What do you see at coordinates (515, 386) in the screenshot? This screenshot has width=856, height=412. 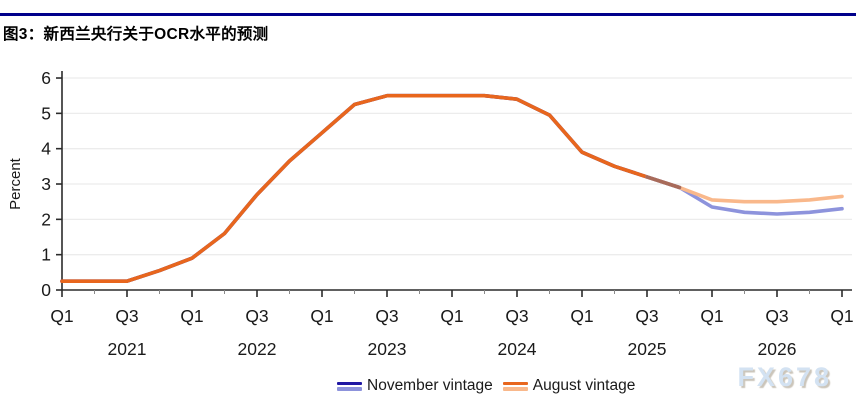 I see `august-line-swatch` at bounding box center [515, 386].